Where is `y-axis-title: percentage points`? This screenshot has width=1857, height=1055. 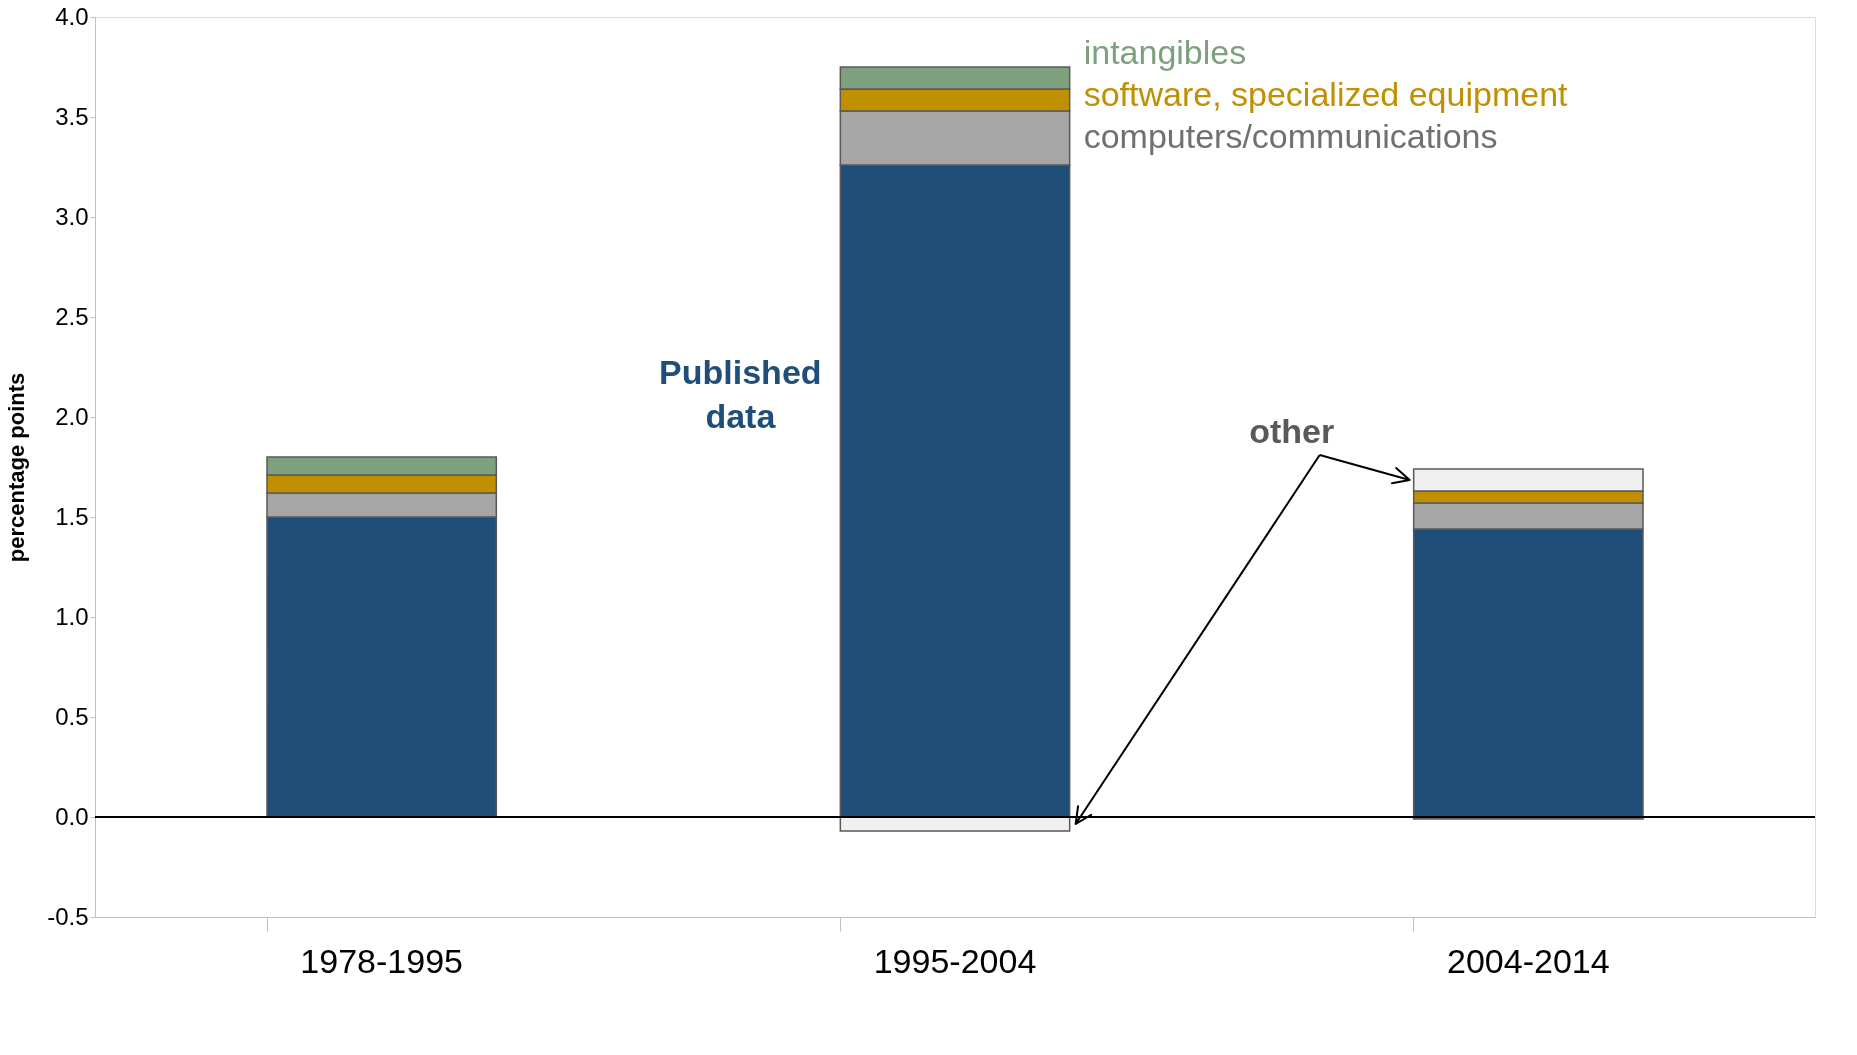 y-axis-title: percentage points is located at coordinates (17, 467).